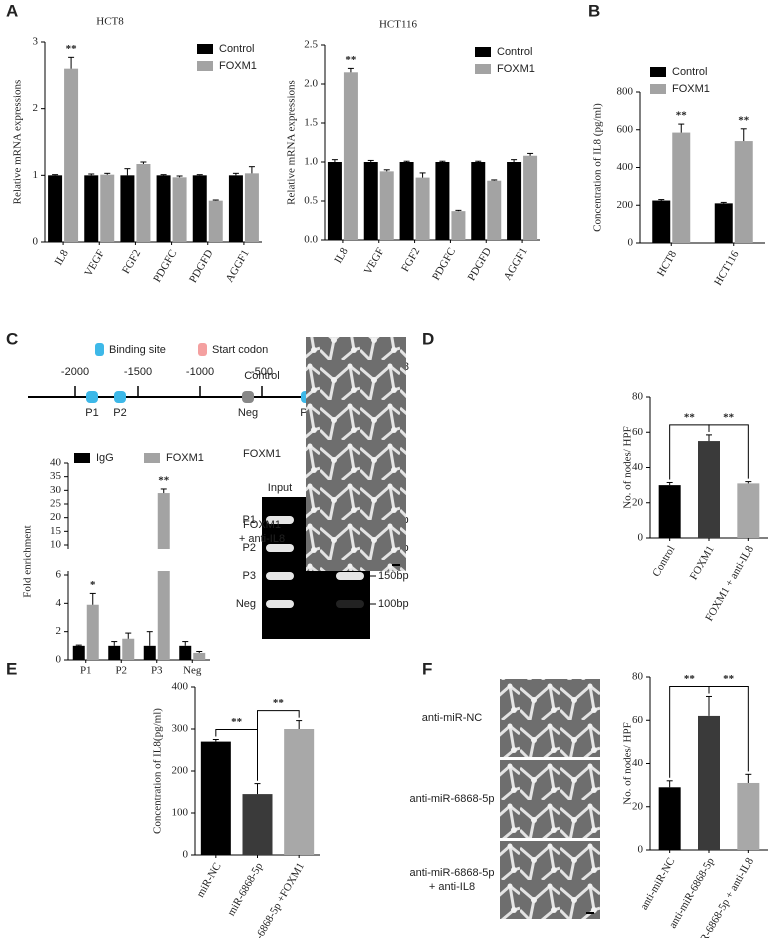 This screenshot has width=778, height=938. Describe the element at coordinates (56, 545) in the screenshot. I see `y-tick-label: 10` at that location.